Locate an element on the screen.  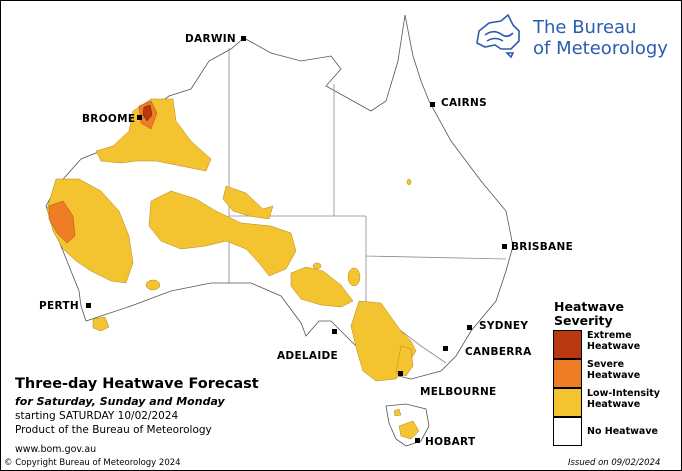
city-label-melbourne: MELBOURNE is located at coordinates (458, 392).